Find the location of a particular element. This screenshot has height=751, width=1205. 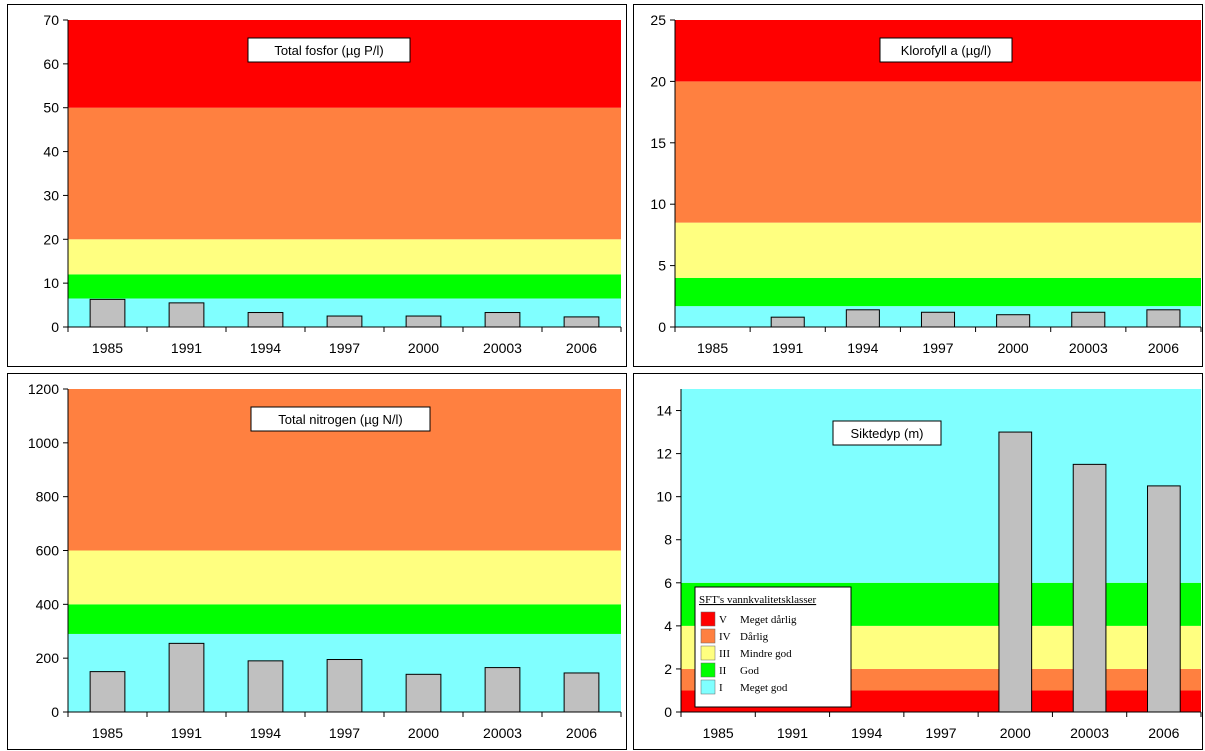

legend-class-label: Meget dårlig is located at coordinates (768, 620).